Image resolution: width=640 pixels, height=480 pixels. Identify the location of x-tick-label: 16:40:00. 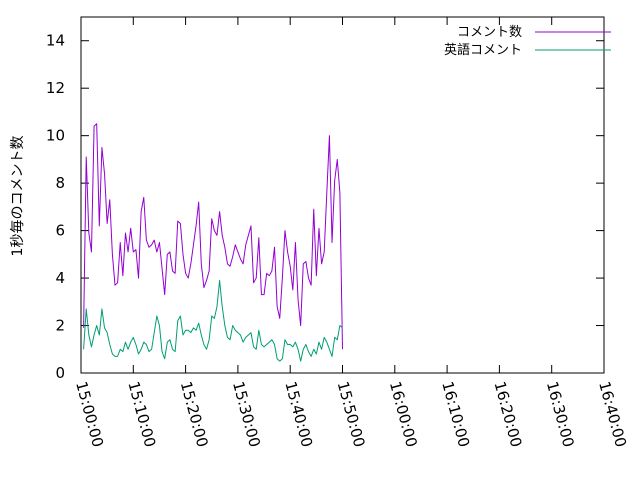
(612, 414).